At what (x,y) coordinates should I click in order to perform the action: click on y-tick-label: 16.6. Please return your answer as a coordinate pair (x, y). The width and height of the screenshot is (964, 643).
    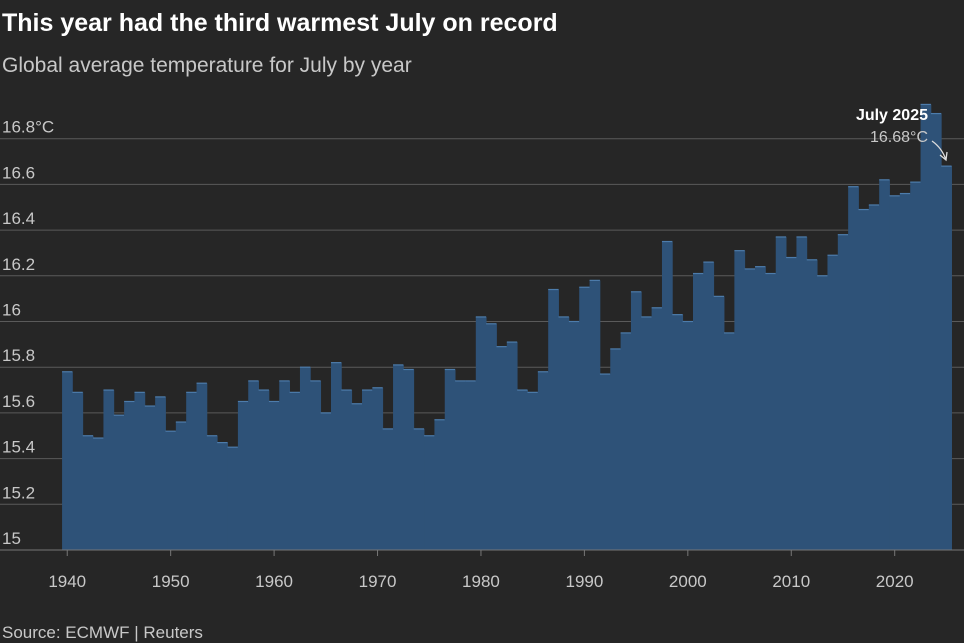
    Looking at the image, I should click on (18, 172).